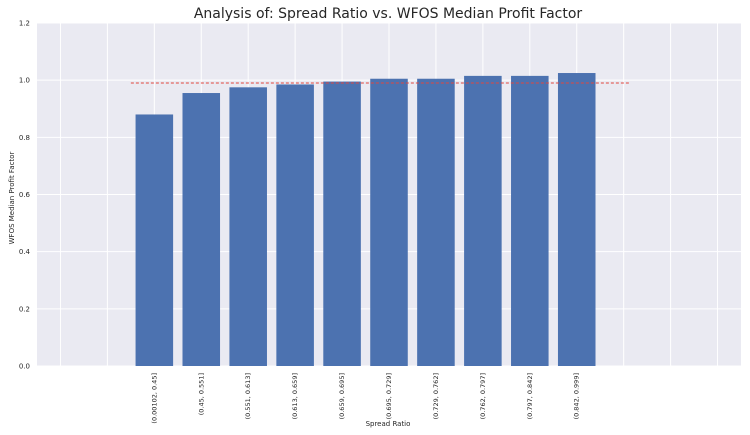  I want to click on x-axis-label: Spread Ratio, so click(388, 424).